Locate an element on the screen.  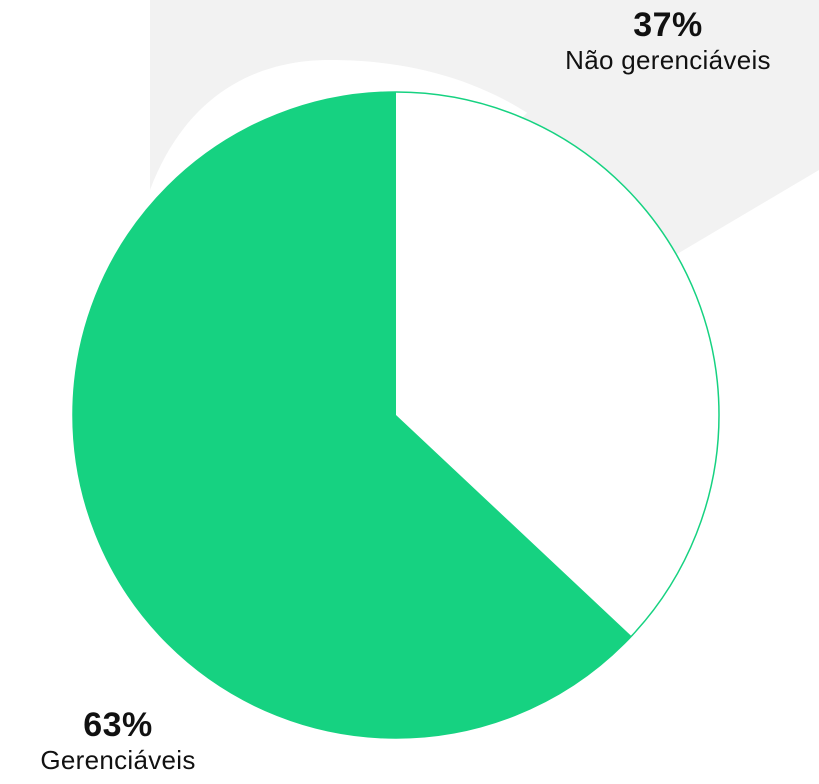
slice-name-nao-gerenciaveis: Não gerenciáveis is located at coordinates (668, 60).